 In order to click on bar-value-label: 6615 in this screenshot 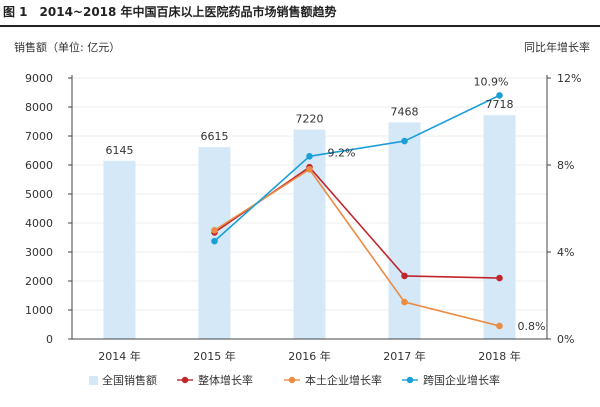, I will do `click(215, 136)`.